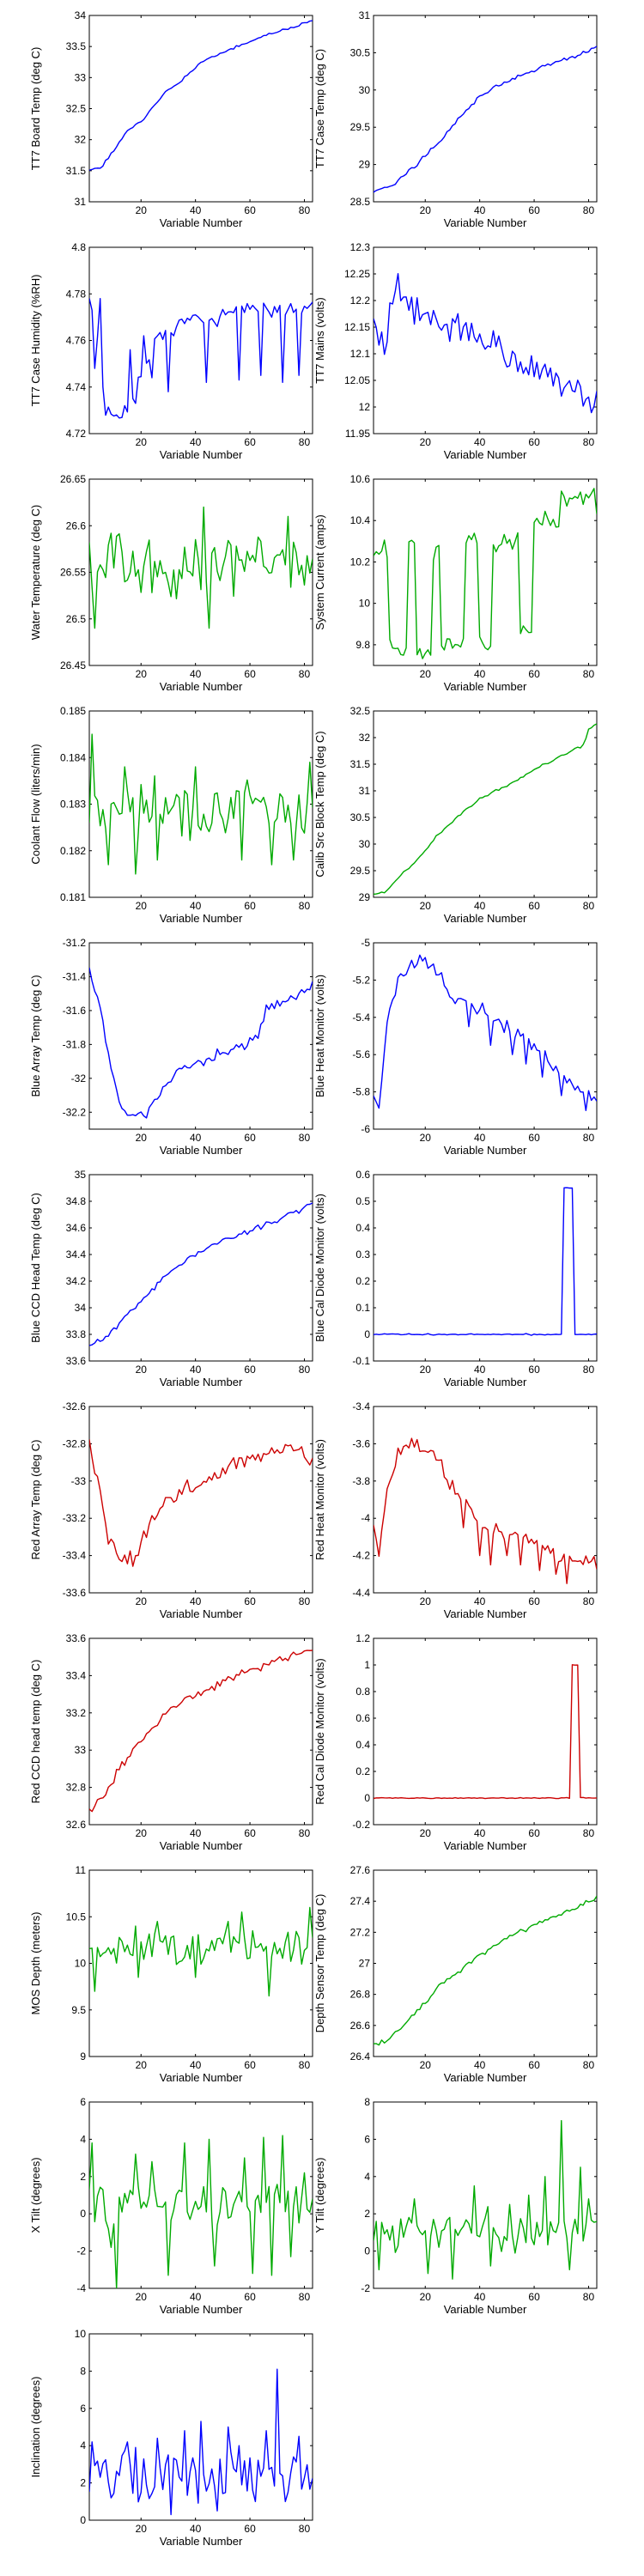 Image resolution: width=644 pixels, height=2576 pixels. What do you see at coordinates (361, 1556) in the screenshot?
I see `y-tick-label: -4.2` at bounding box center [361, 1556].